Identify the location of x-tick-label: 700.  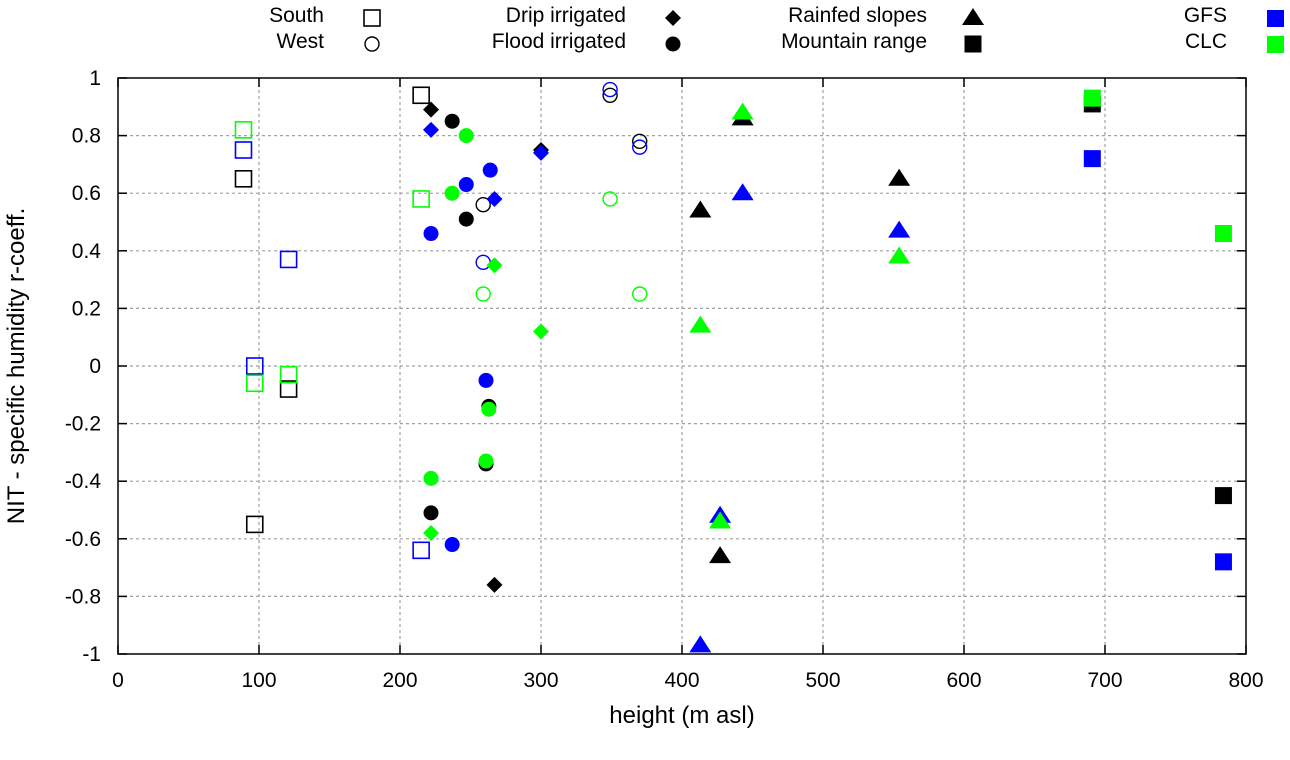
(1104, 680).